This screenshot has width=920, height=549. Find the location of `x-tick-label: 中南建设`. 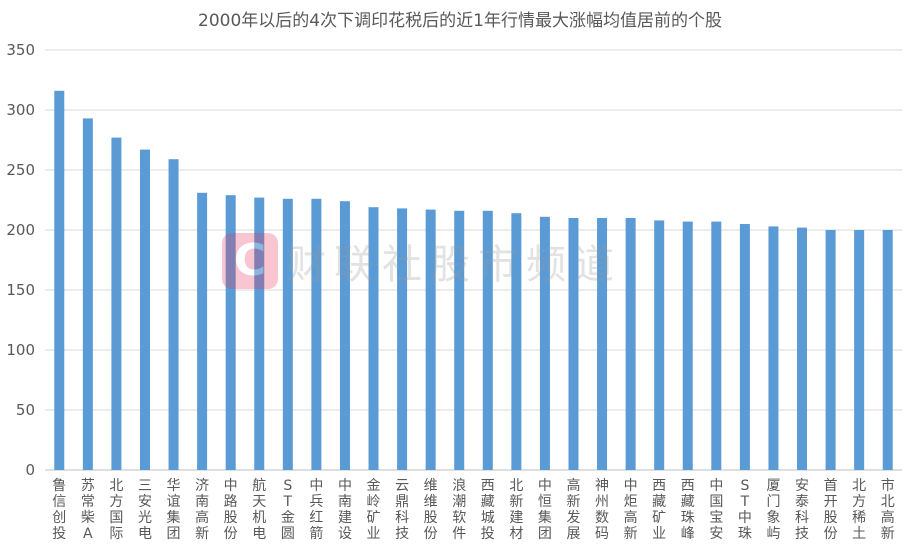

x-tick-label: 中南建设 is located at coordinates (345, 510).